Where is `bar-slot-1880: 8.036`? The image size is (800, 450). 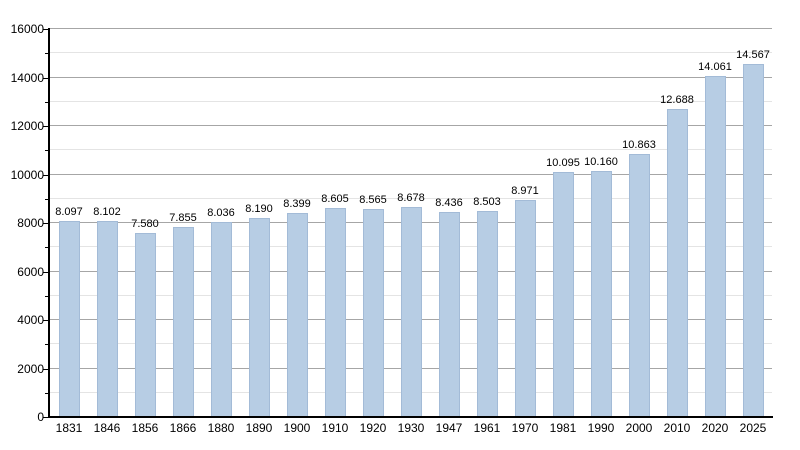
bar-slot-1880: 8.036 is located at coordinates (221, 223).